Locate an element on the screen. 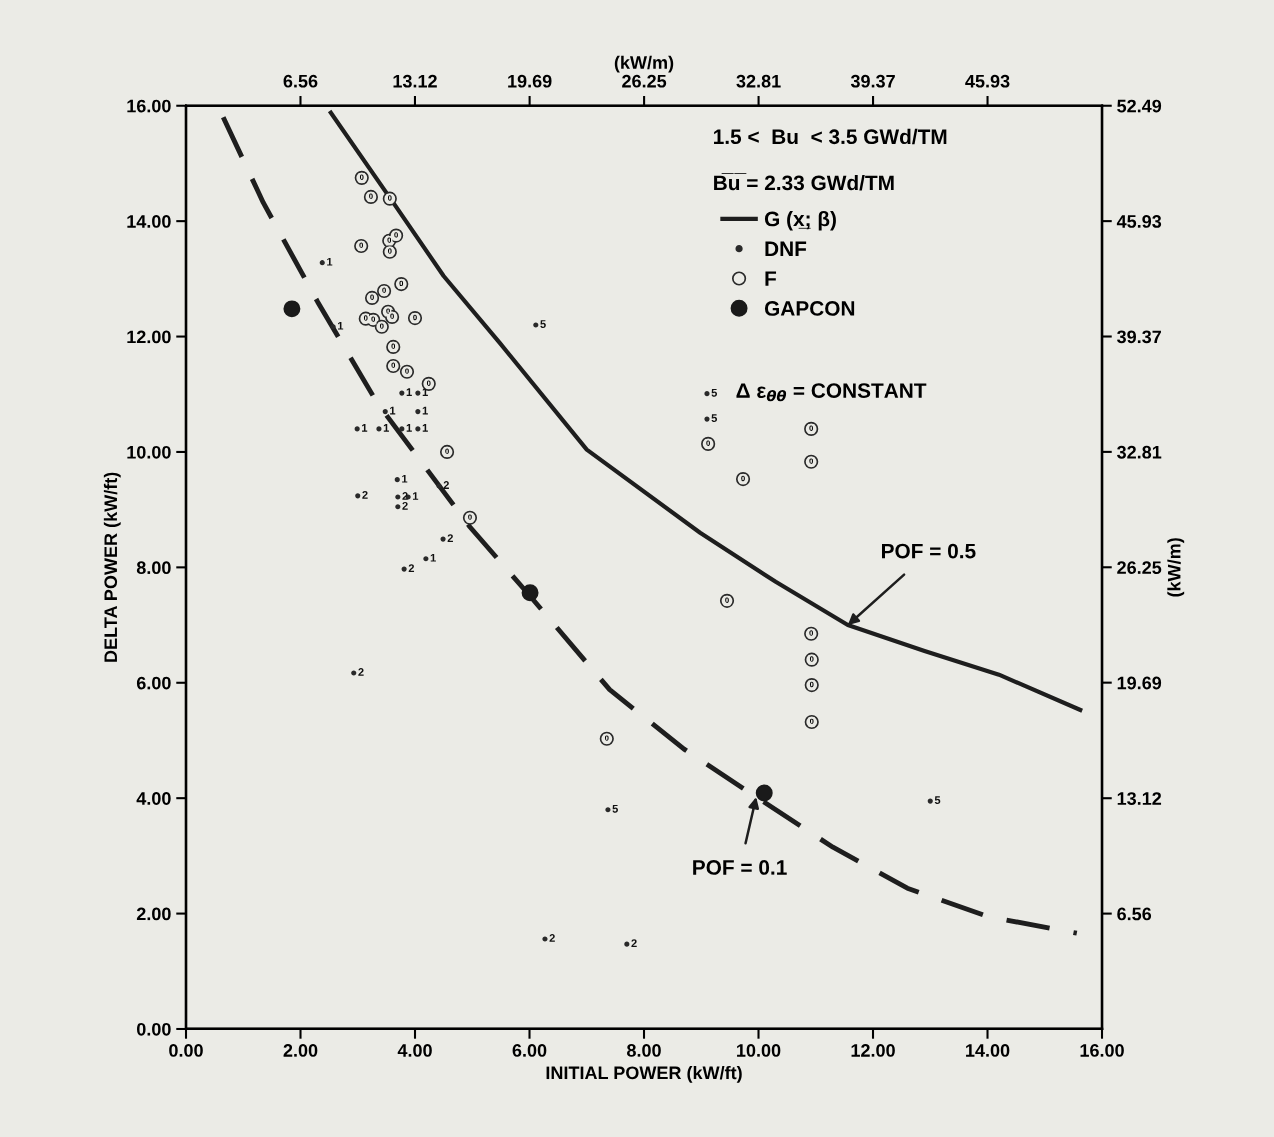 The height and width of the screenshot is (1137, 1274). x-tick-label: 16.00 is located at coordinates (1102, 1050).